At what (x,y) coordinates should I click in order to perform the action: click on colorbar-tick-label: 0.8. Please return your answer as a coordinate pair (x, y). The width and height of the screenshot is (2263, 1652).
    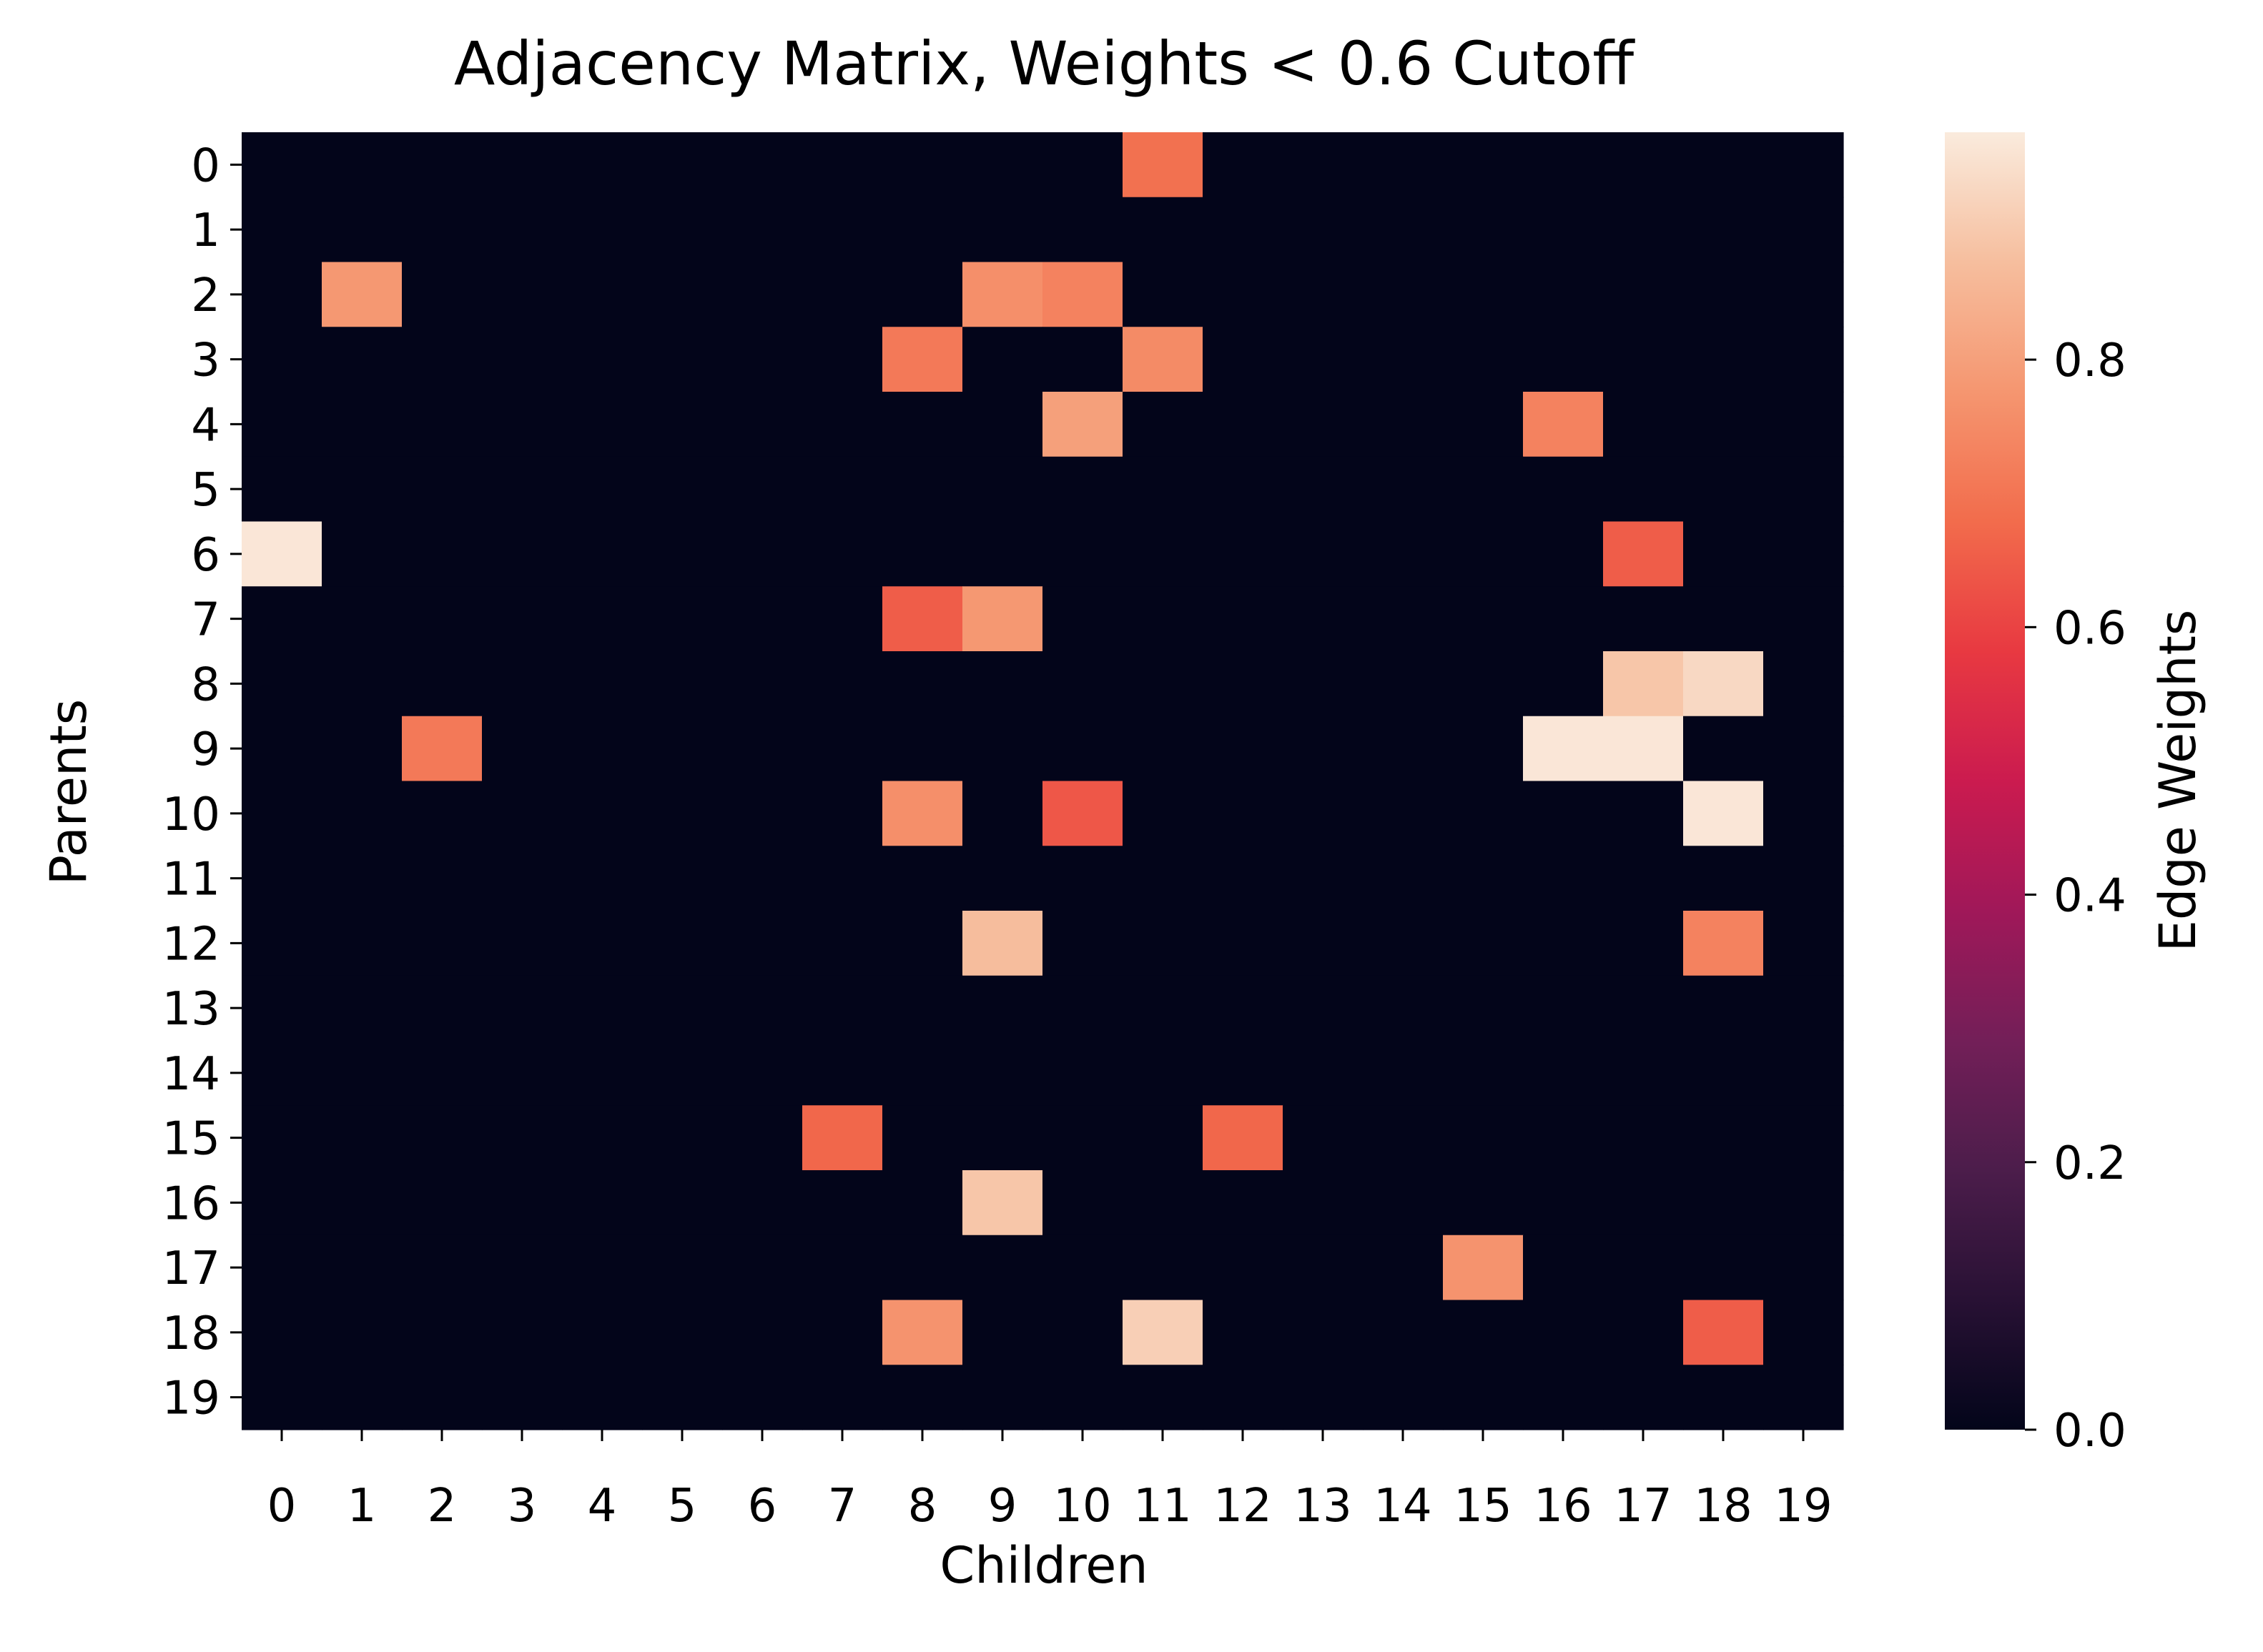
    Looking at the image, I should click on (2090, 361).